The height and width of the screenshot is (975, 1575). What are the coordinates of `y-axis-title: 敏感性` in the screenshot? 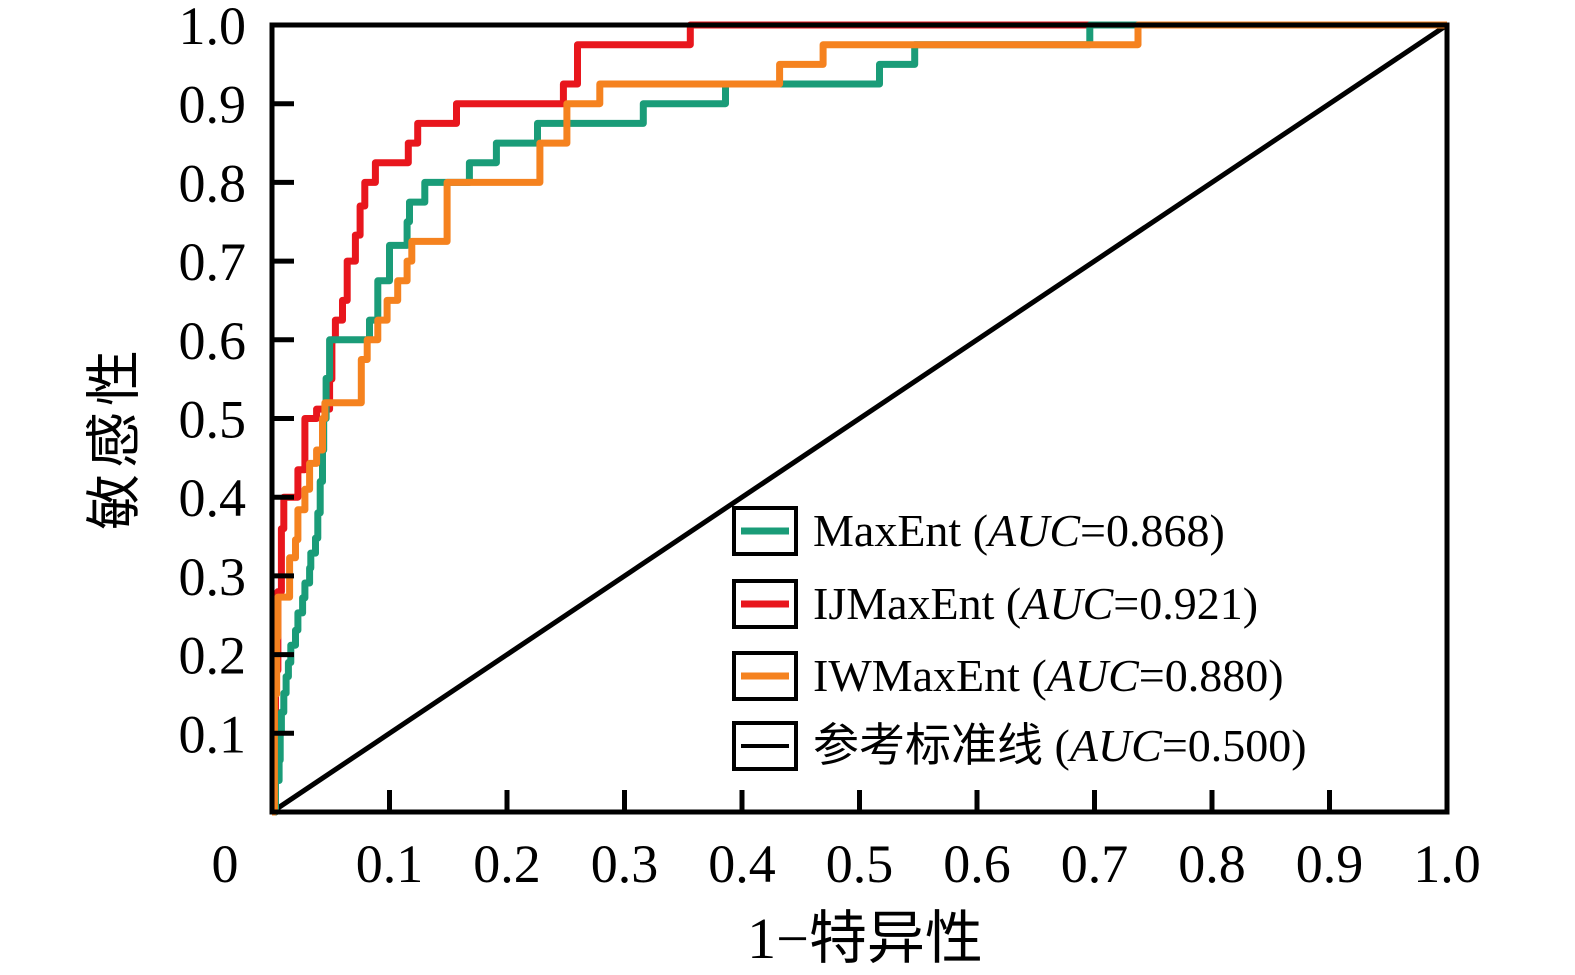 It's located at (115, 437).